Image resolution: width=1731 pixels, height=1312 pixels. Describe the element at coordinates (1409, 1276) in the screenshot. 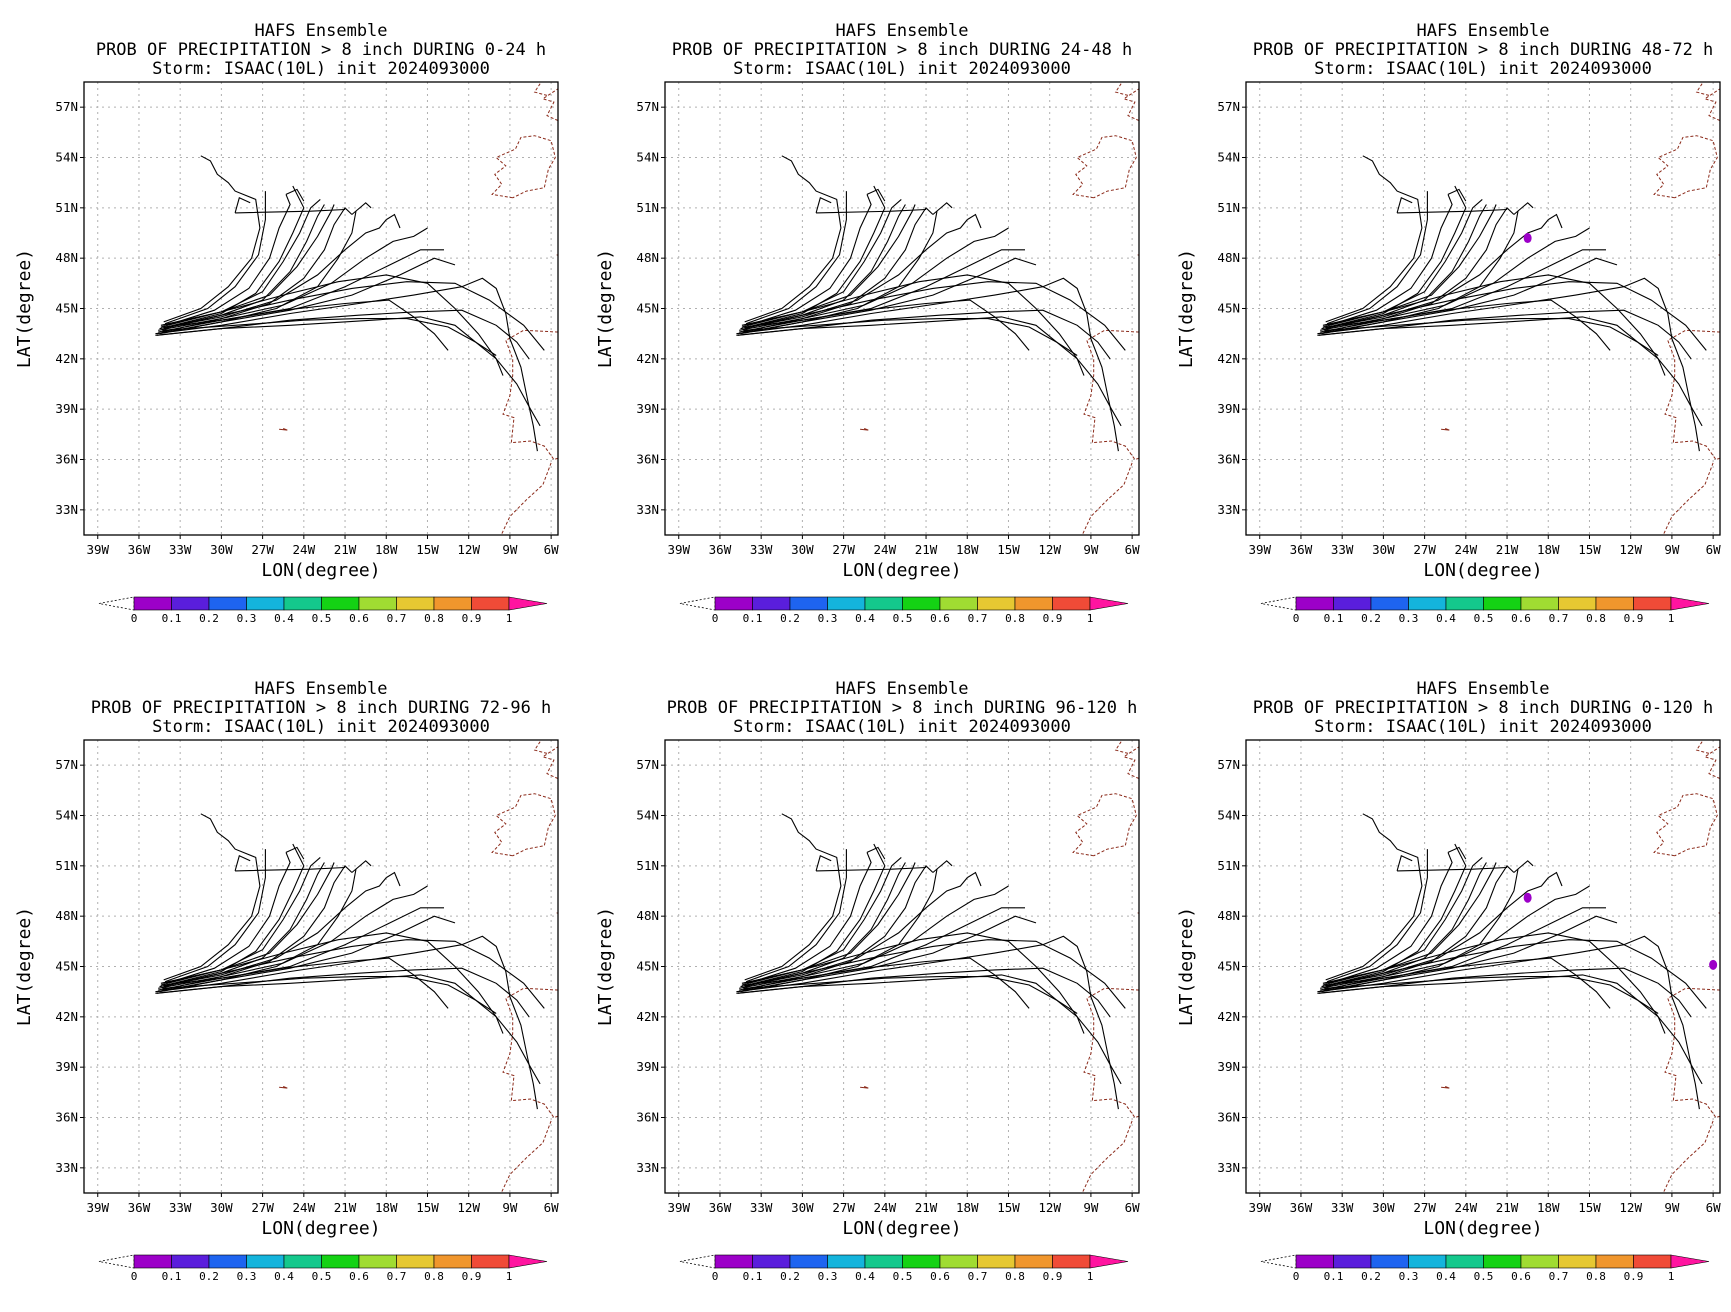

I see `colorbar-label: 0.3` at that location.